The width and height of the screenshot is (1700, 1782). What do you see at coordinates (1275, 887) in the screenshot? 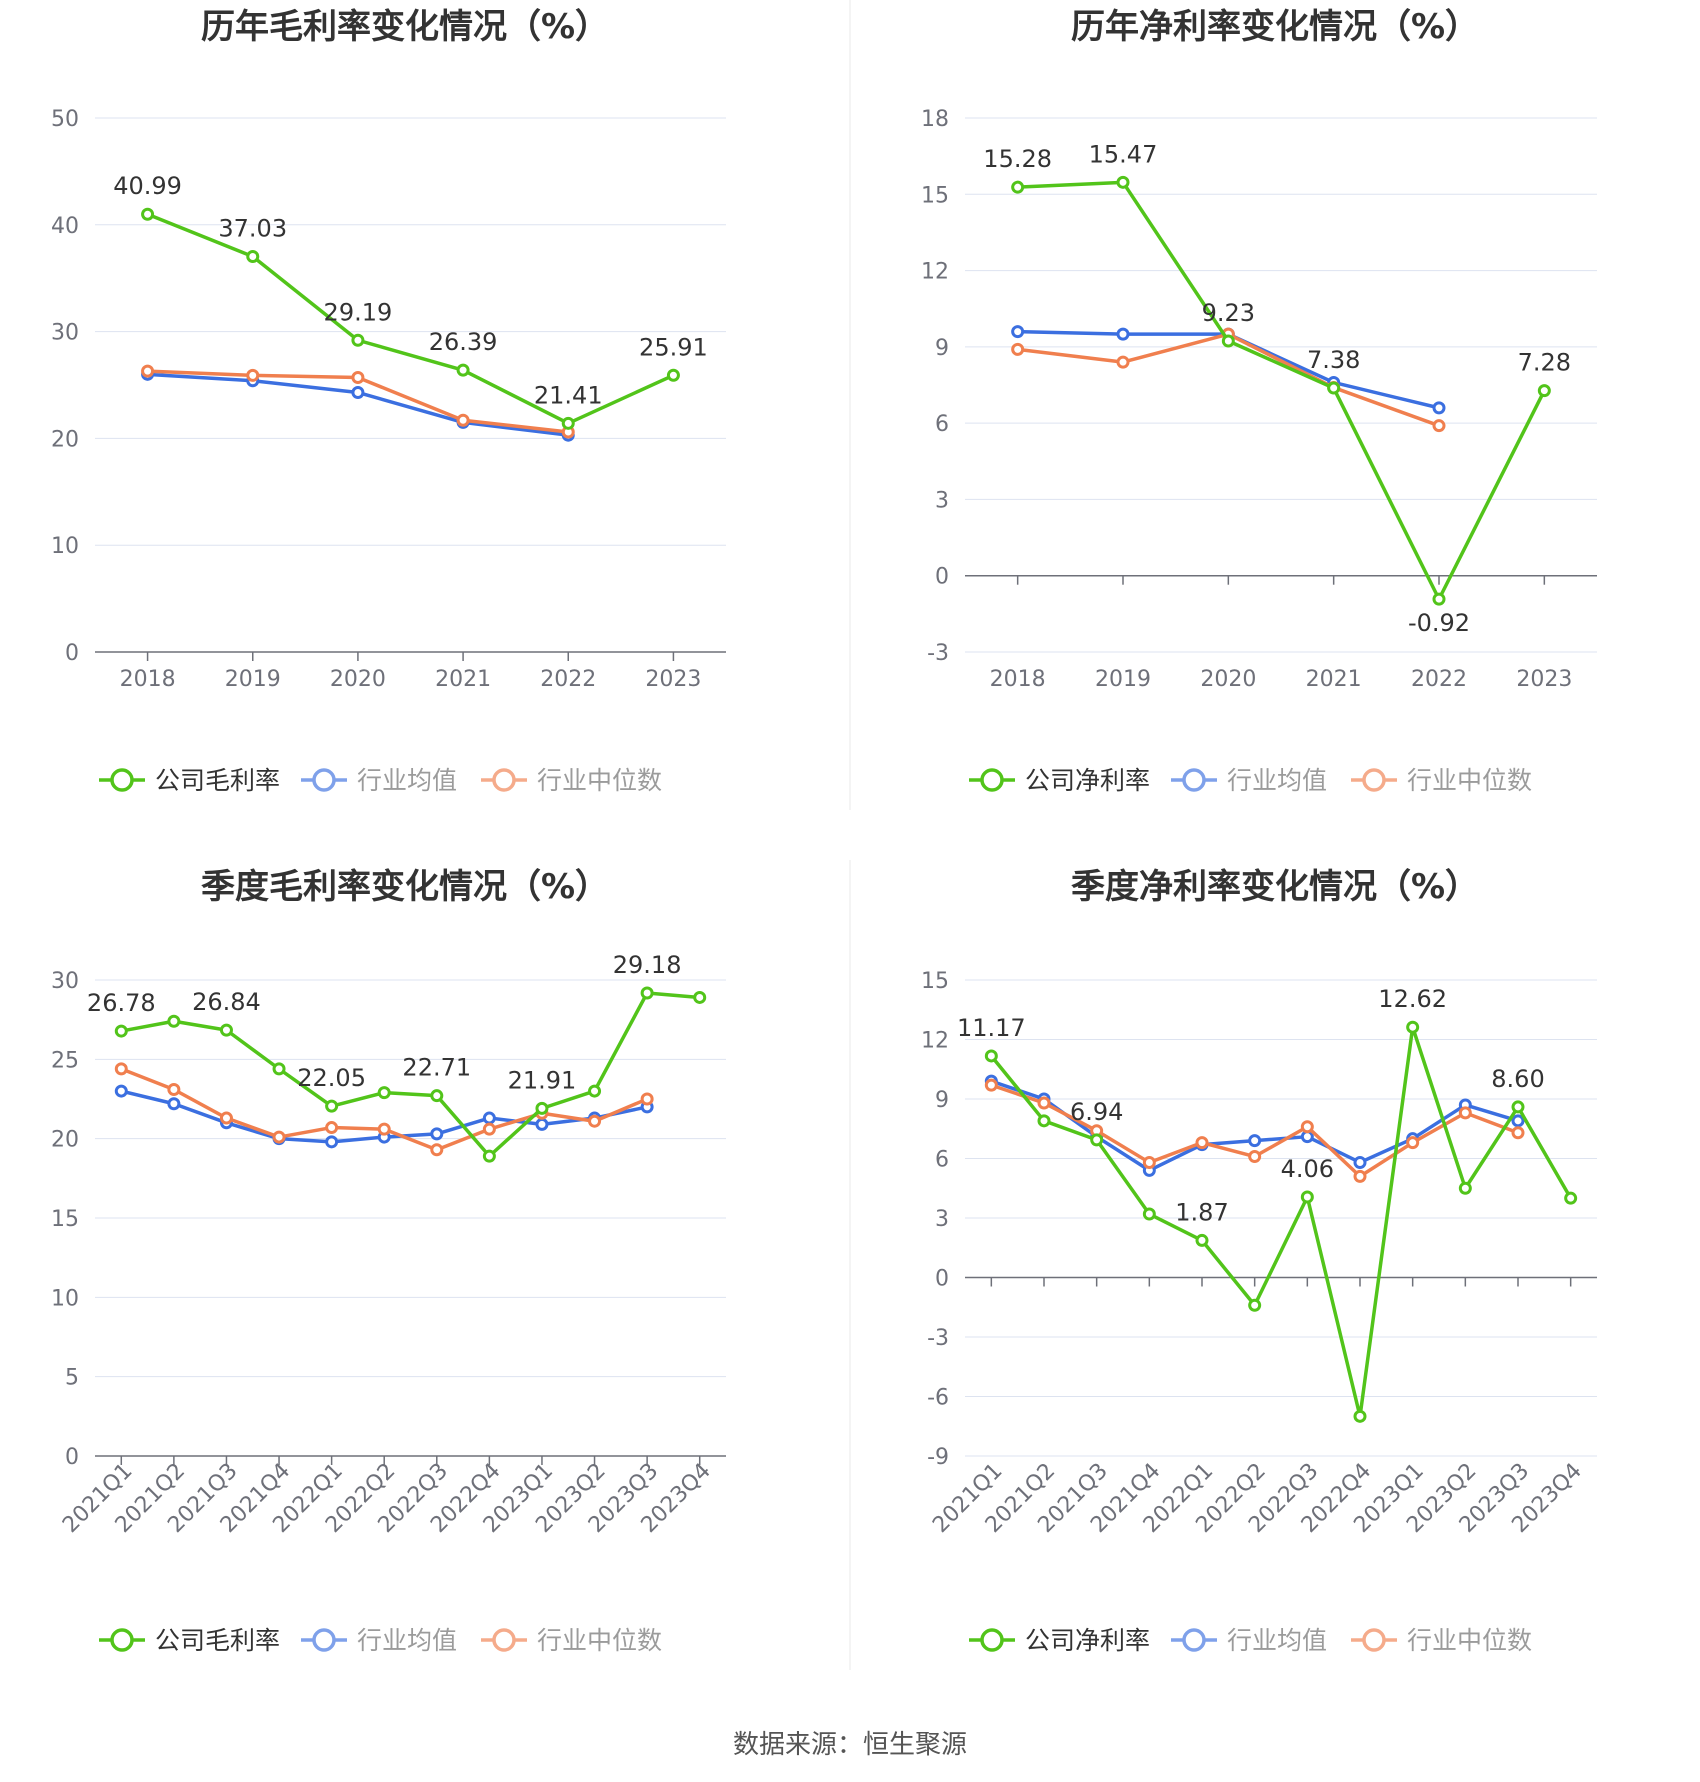
I see `chart-title: 季度净利率变化情况（%）` at bounding box center [1275, 887].